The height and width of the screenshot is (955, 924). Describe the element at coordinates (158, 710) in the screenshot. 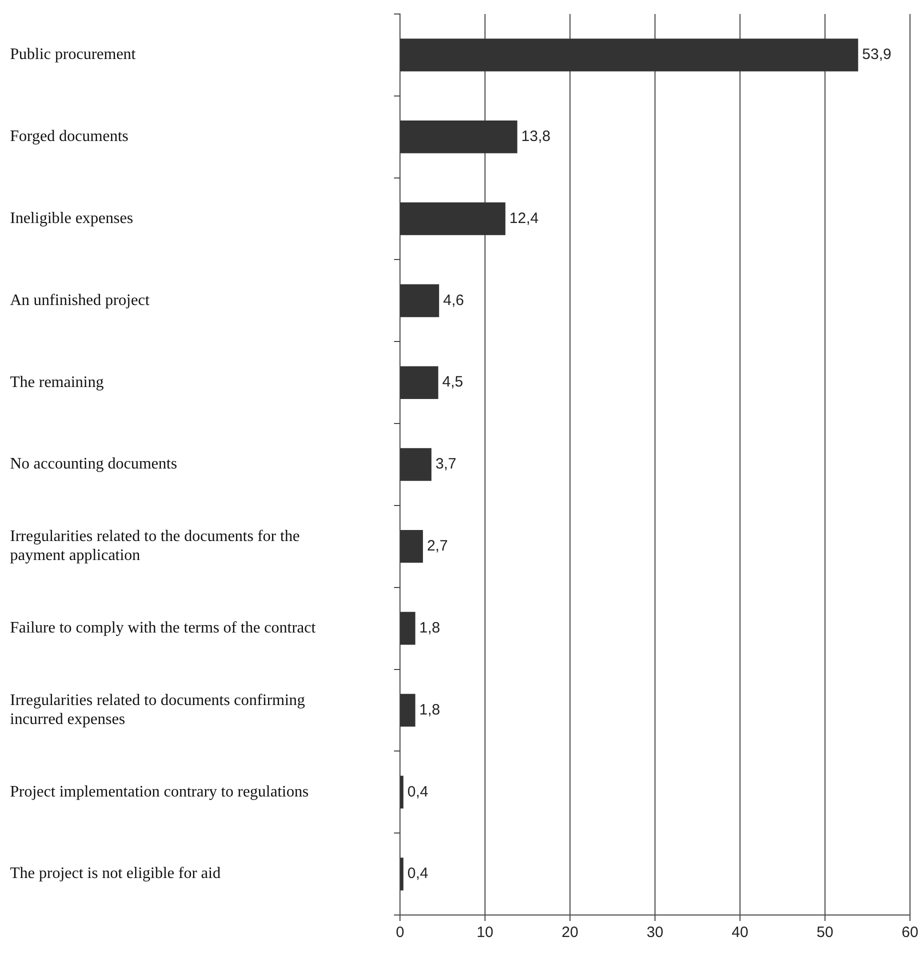

I see `y-tick-label: Irregularities related to documents confirming incurred expenses` at that location.